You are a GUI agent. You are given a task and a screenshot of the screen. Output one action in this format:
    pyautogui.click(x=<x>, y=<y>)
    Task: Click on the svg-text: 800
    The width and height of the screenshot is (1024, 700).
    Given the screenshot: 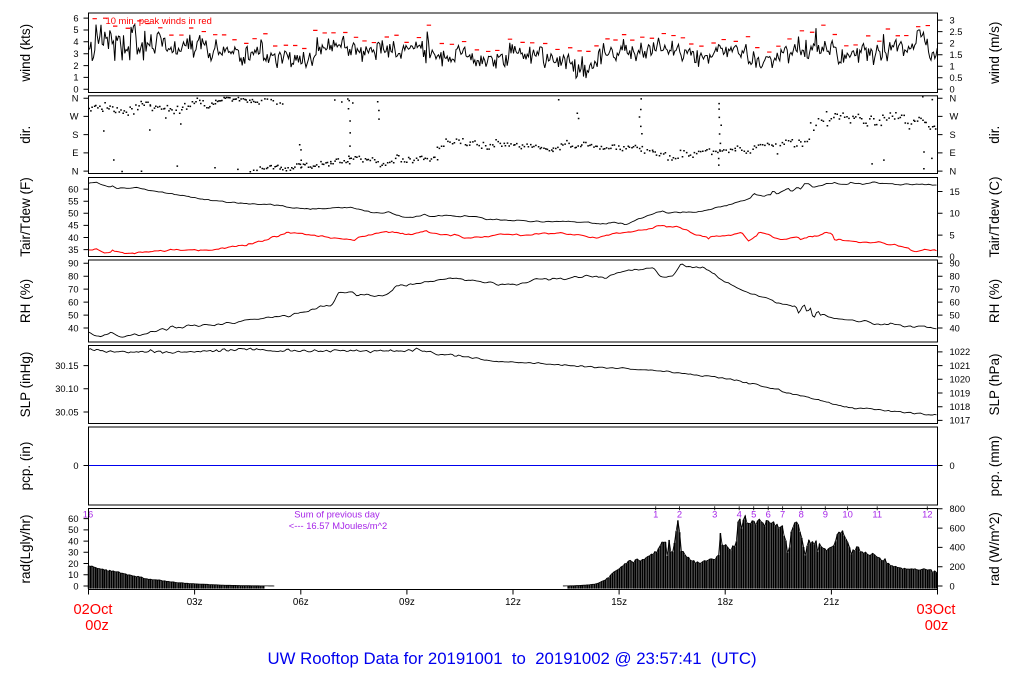 What is the action you would take?
    pyautogui.click(x=958, y=509)
    